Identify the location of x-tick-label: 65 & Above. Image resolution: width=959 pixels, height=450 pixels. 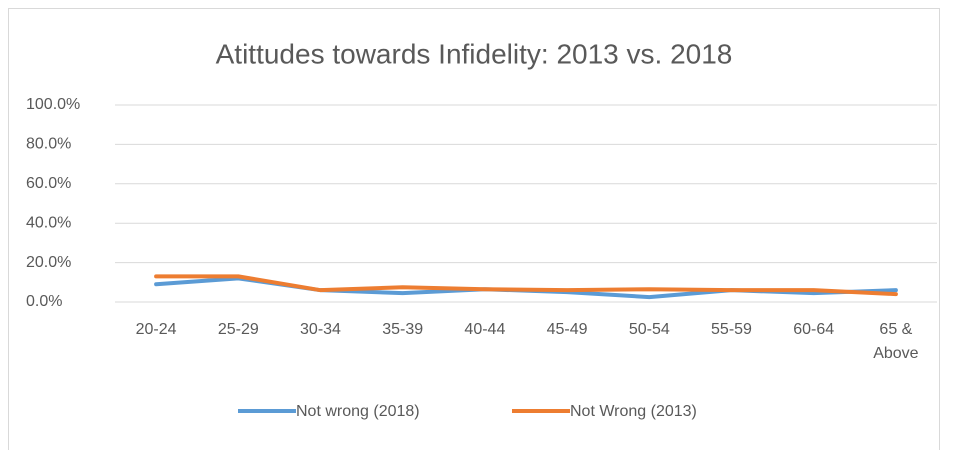
(896, 341).